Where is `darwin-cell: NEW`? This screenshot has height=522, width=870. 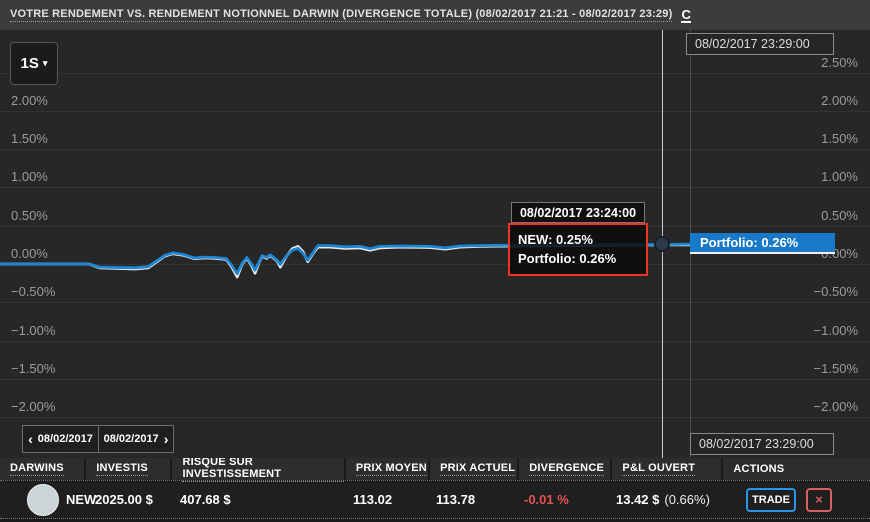 darwin-cell: NEW is located at coordinates (48, 499).